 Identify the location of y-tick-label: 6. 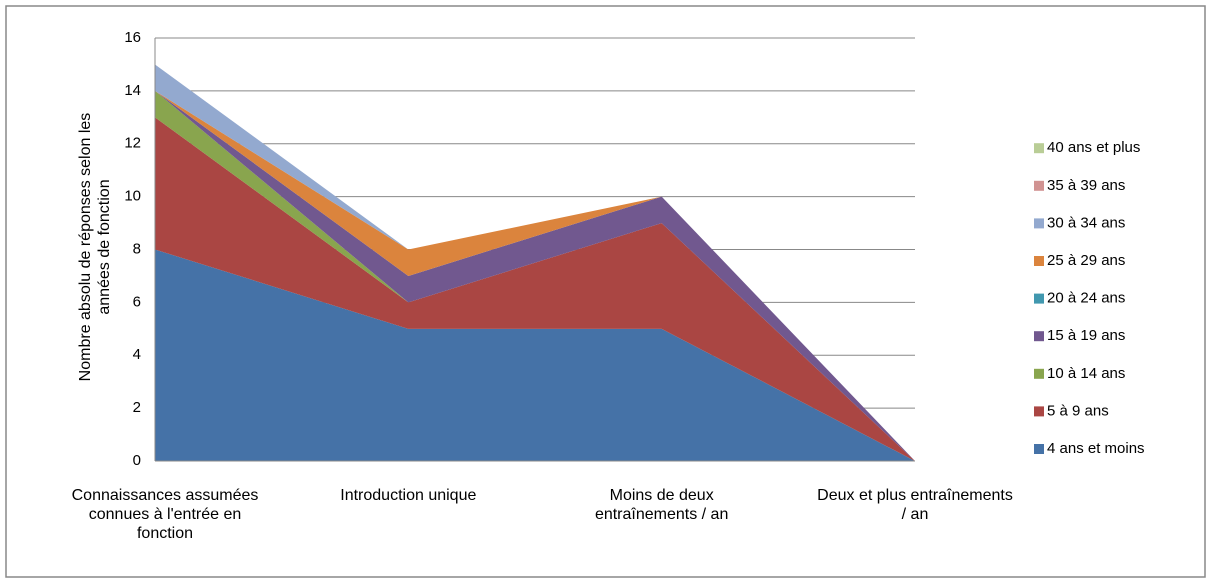
(137, 301).